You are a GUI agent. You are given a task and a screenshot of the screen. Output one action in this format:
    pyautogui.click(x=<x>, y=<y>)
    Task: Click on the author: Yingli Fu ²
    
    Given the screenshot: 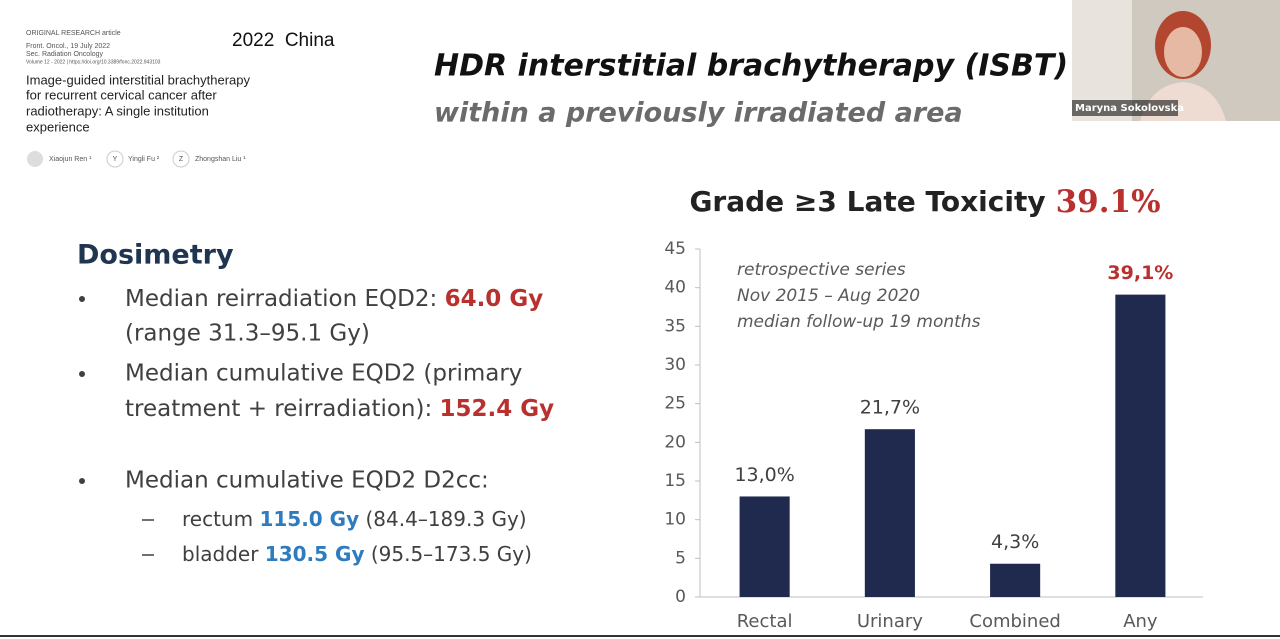 What is the action you would take?
    pyautogui.click(x=144, y=159)
    